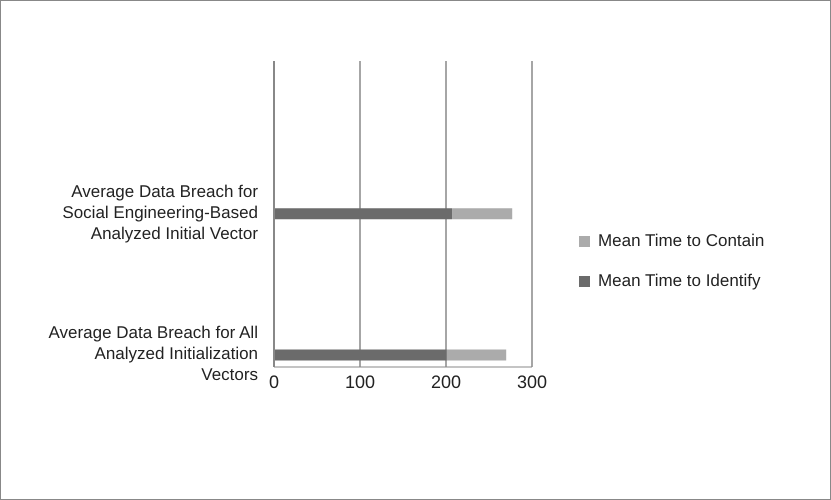  I want to click on y-tick-label: Average Data Breach for Social Engineering-Based Analyzed Initial Vector, so click(160, 213).